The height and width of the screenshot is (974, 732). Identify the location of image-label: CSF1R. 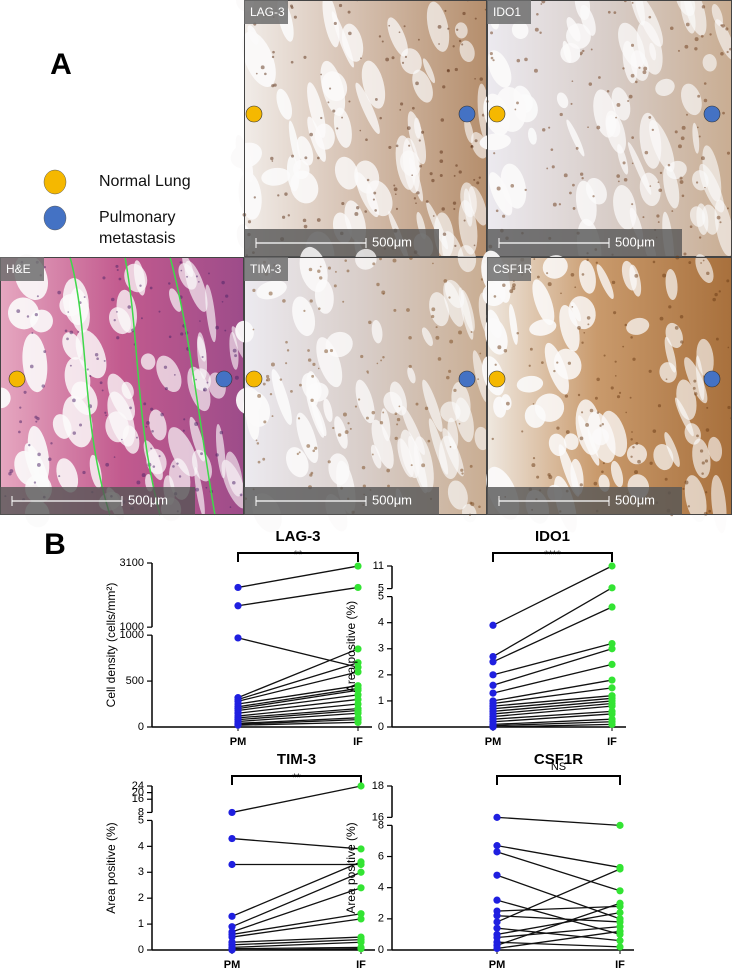
(513, 269).